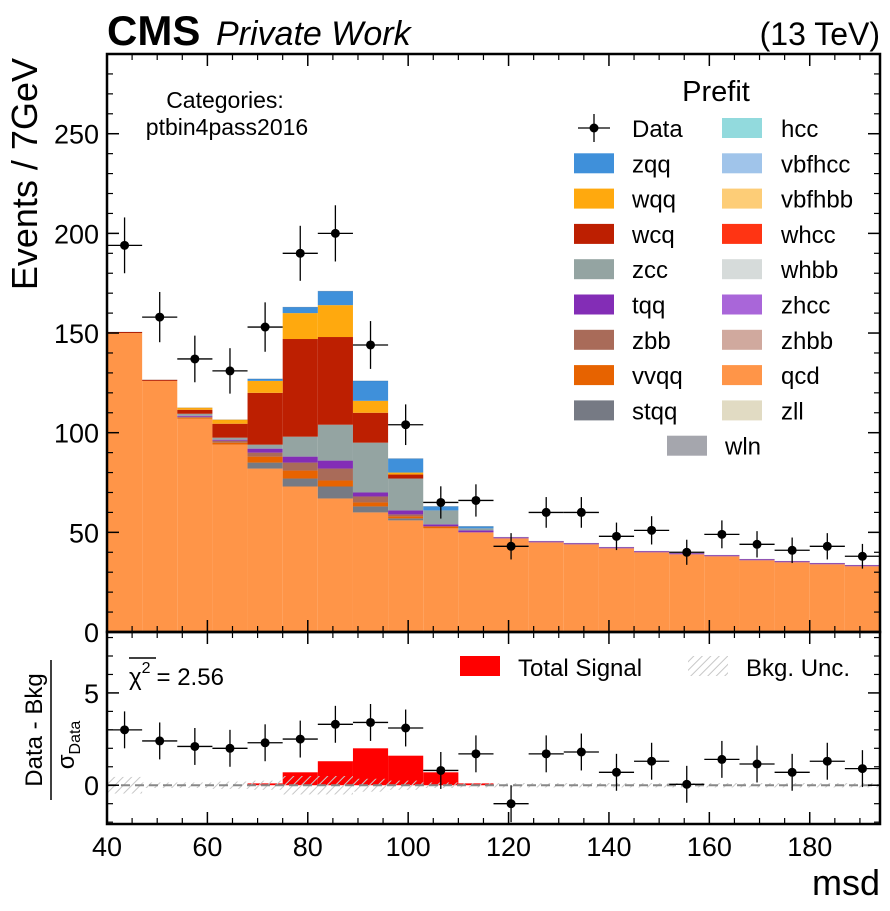 The height and width of the screenshot is (911, 890). I want to click on legend-item-stqq: stqq, so click(625, 411).